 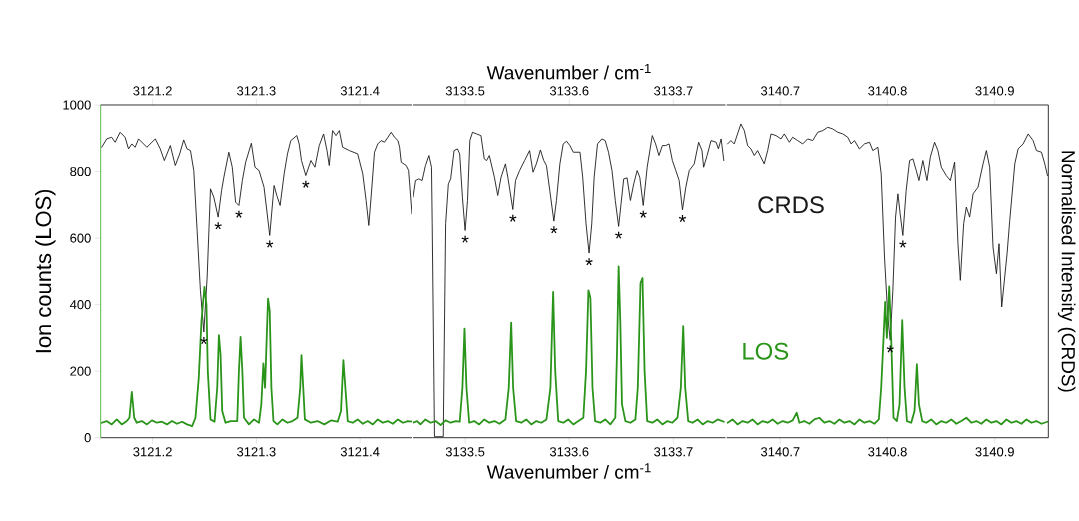 I want to click on x2-tick-label: 3133.7, so click(x=673, y=91).